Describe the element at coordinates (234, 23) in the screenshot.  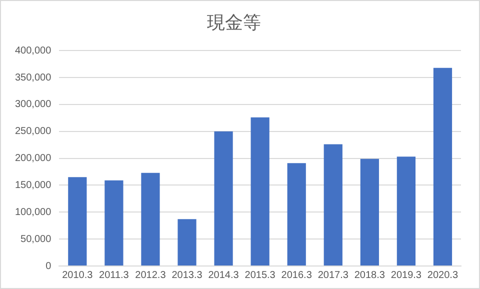
I see `chart-title: 現金等` at that location.